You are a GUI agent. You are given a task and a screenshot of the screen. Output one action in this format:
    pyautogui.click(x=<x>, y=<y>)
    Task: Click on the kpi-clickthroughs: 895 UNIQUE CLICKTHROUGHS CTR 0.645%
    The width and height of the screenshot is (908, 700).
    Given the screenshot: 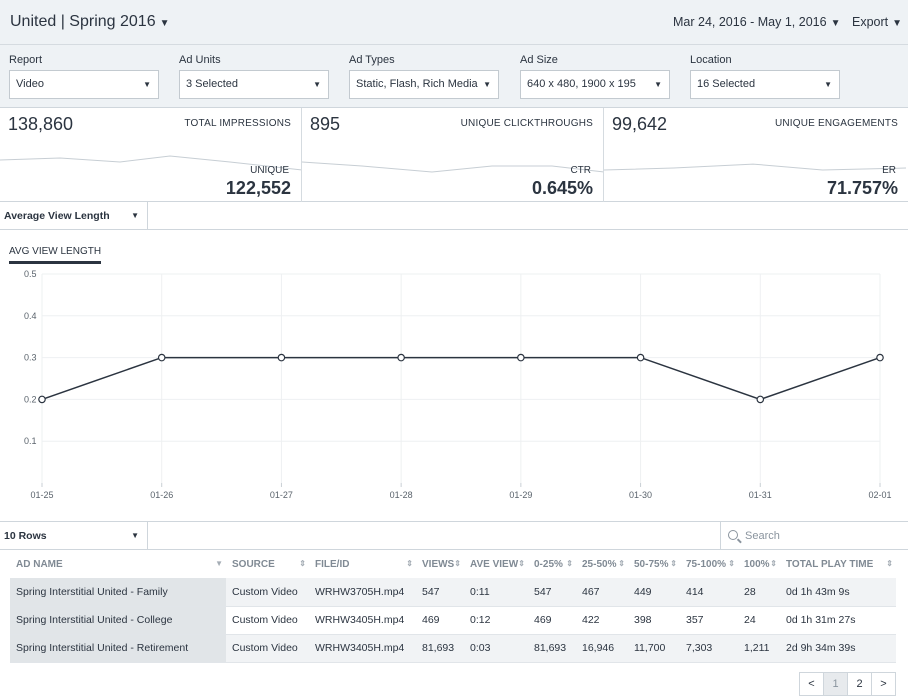 What is the action you would take?
    pyautogui.click(x=453, y=155)
    